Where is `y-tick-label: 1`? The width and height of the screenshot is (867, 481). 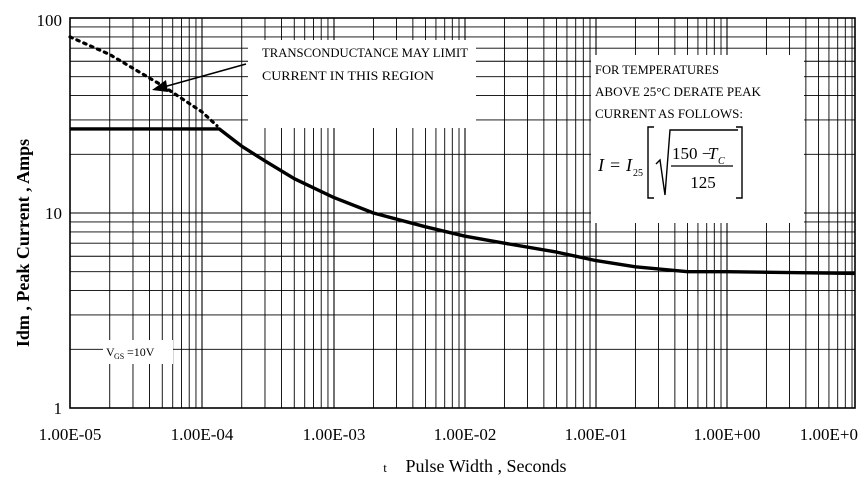 y-tick-label: 1 is located at coordinates (58, 408).